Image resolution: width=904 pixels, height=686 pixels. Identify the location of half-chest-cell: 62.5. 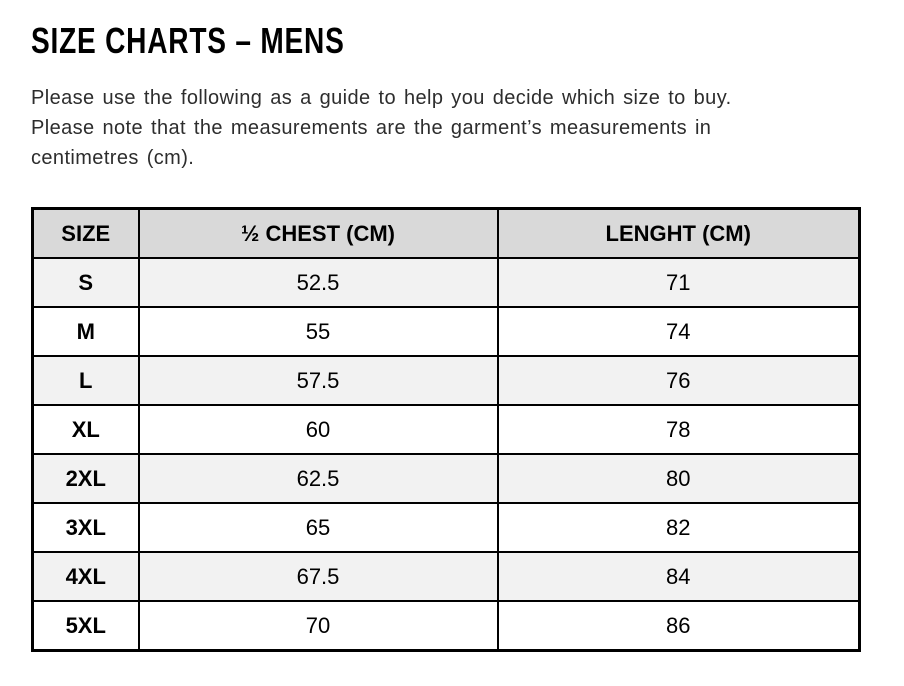
(318, 478).